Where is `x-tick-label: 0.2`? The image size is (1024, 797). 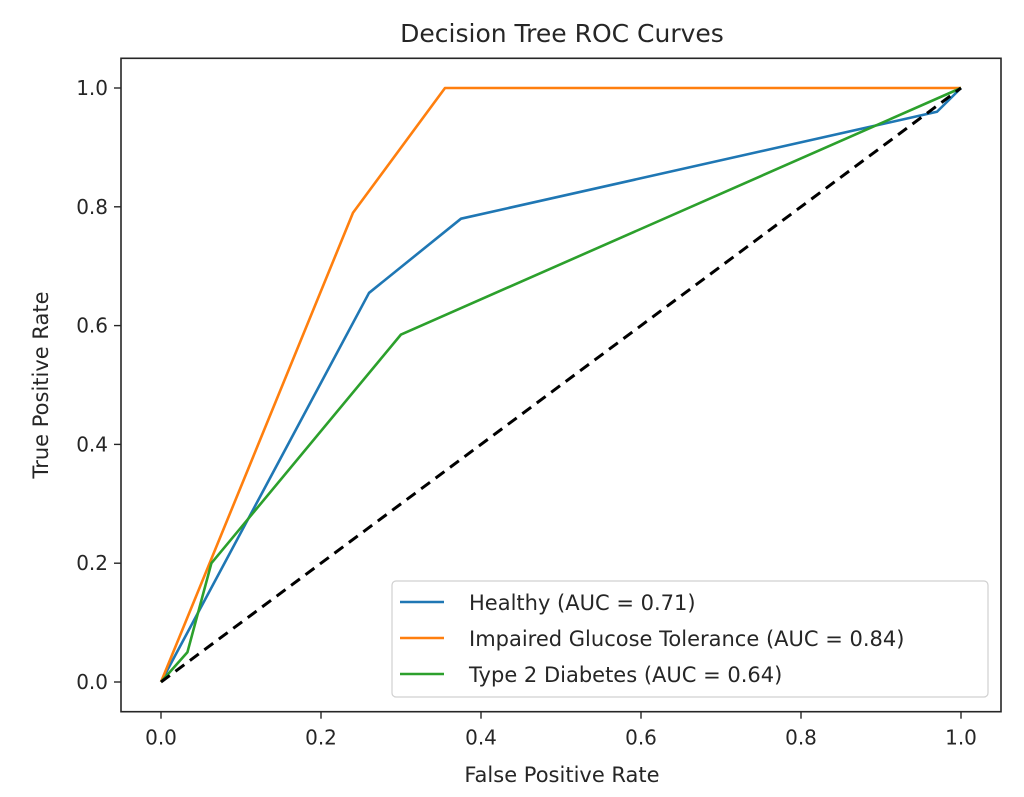
x-tick-label: 0.2 is located at coordinates (321, 738).